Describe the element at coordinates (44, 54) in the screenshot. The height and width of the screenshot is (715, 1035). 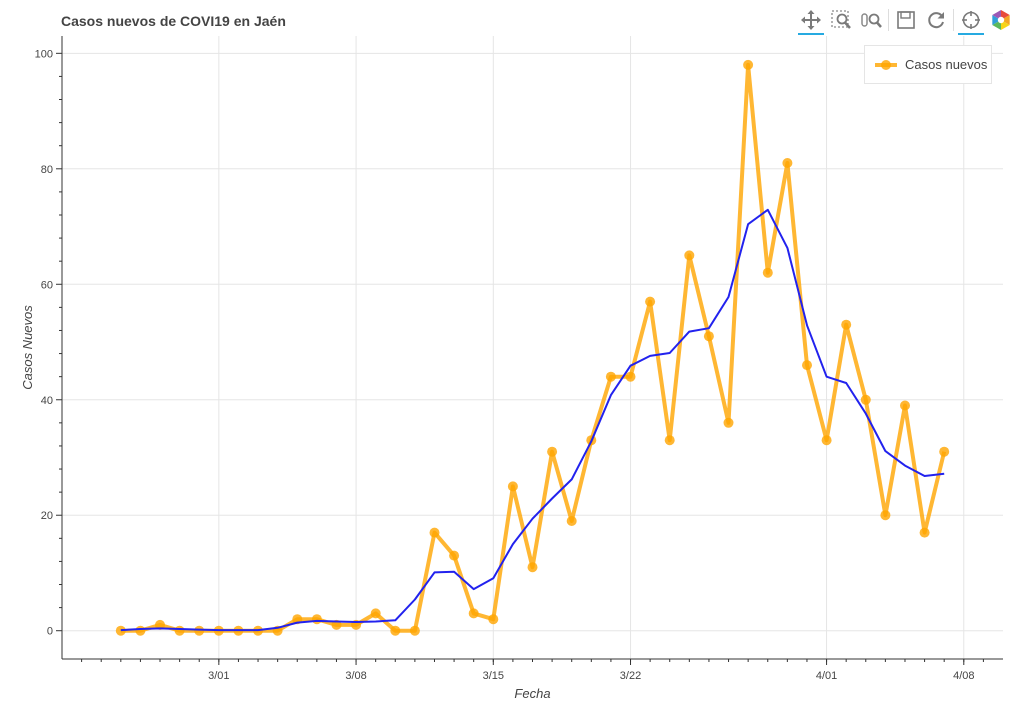
I see `y-tick-label: 100` at that location.